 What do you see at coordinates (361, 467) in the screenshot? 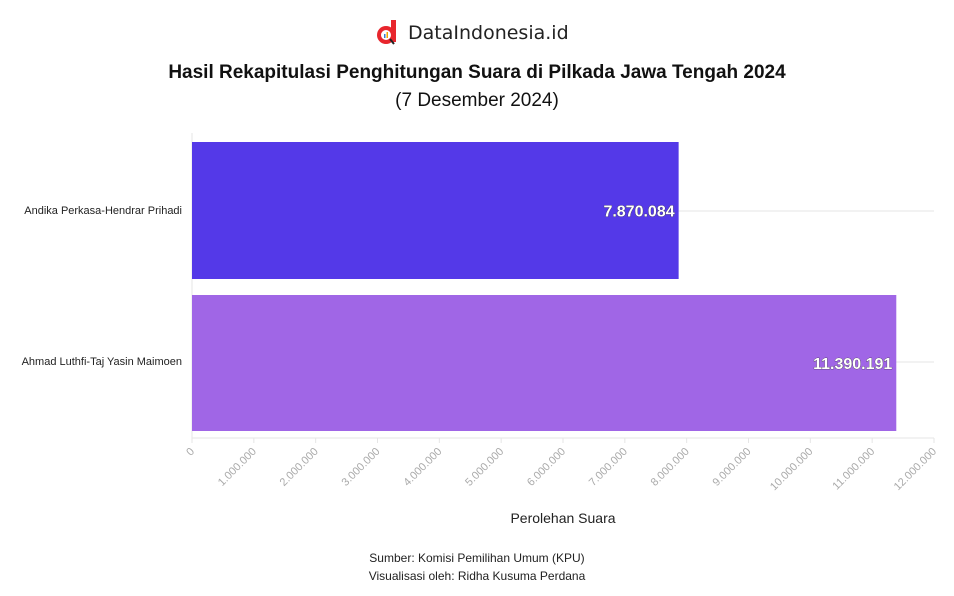
I see `x-tick-label: 3.000.000` at bounding box center [361, 467].